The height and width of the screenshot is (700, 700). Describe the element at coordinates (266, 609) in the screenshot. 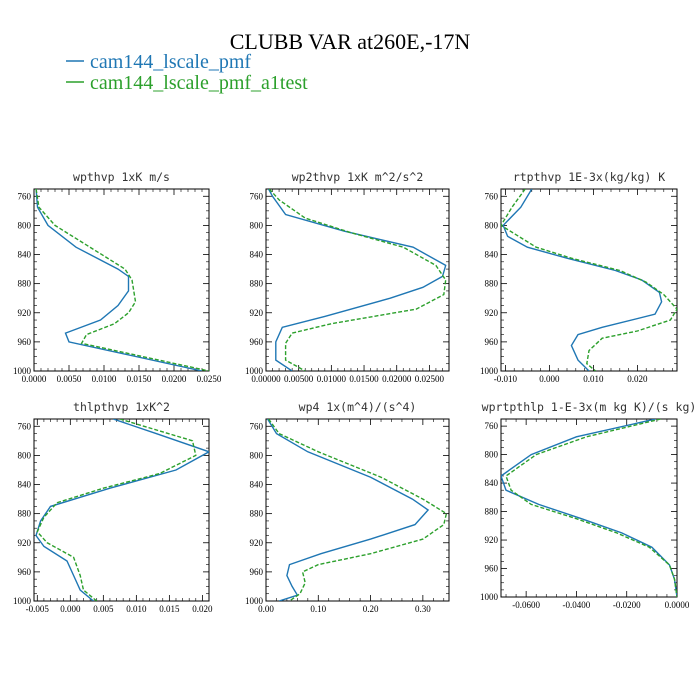

I see `x-tick-label: 0.00` at that location.